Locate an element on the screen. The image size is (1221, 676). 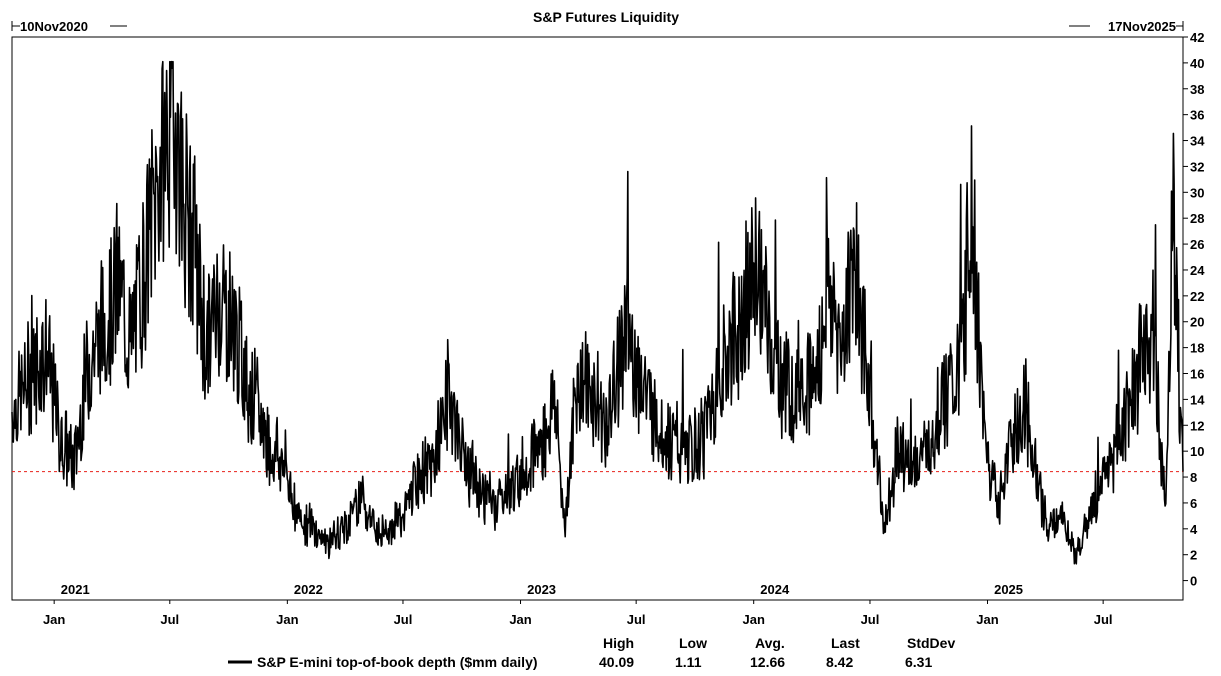
y-tick-label: 34 is located at coordinates (1197, 141).